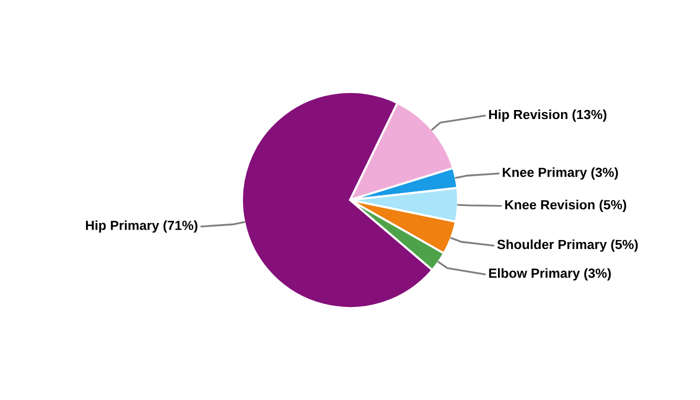  What do you see at coordinates (547, 115) in the screenshot?
I see `slice-label: Hip Revision (13%)` at bounding box center [547, 115].